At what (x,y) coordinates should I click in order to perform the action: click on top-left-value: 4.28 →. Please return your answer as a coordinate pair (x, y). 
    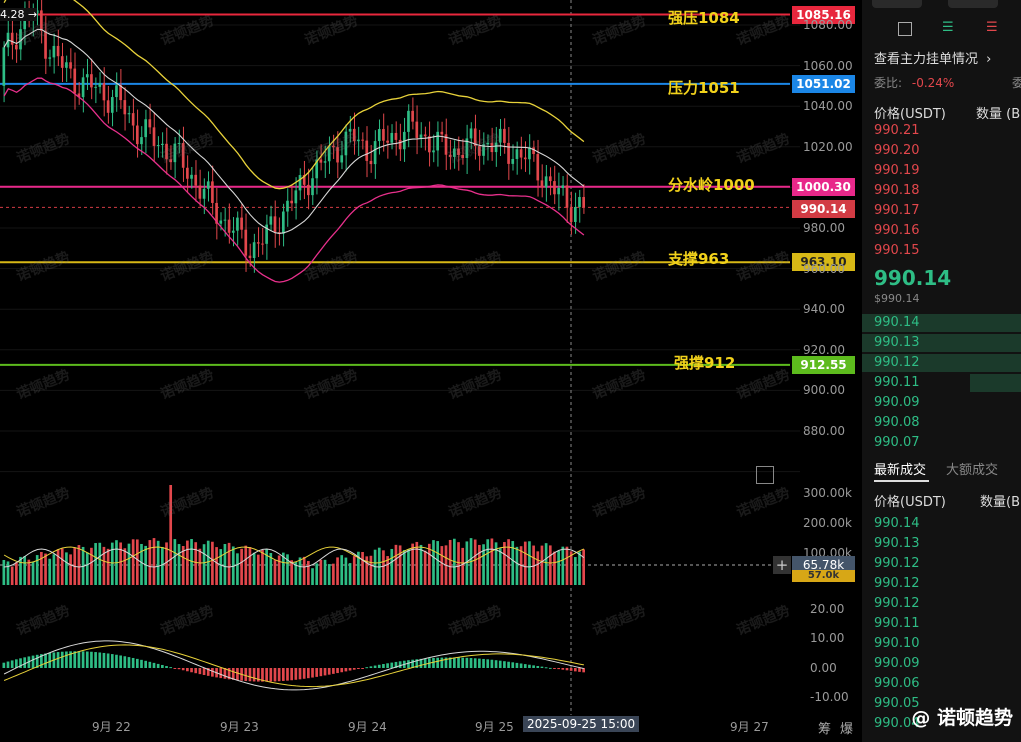
    Looking at the image, I should click on (19, 14).